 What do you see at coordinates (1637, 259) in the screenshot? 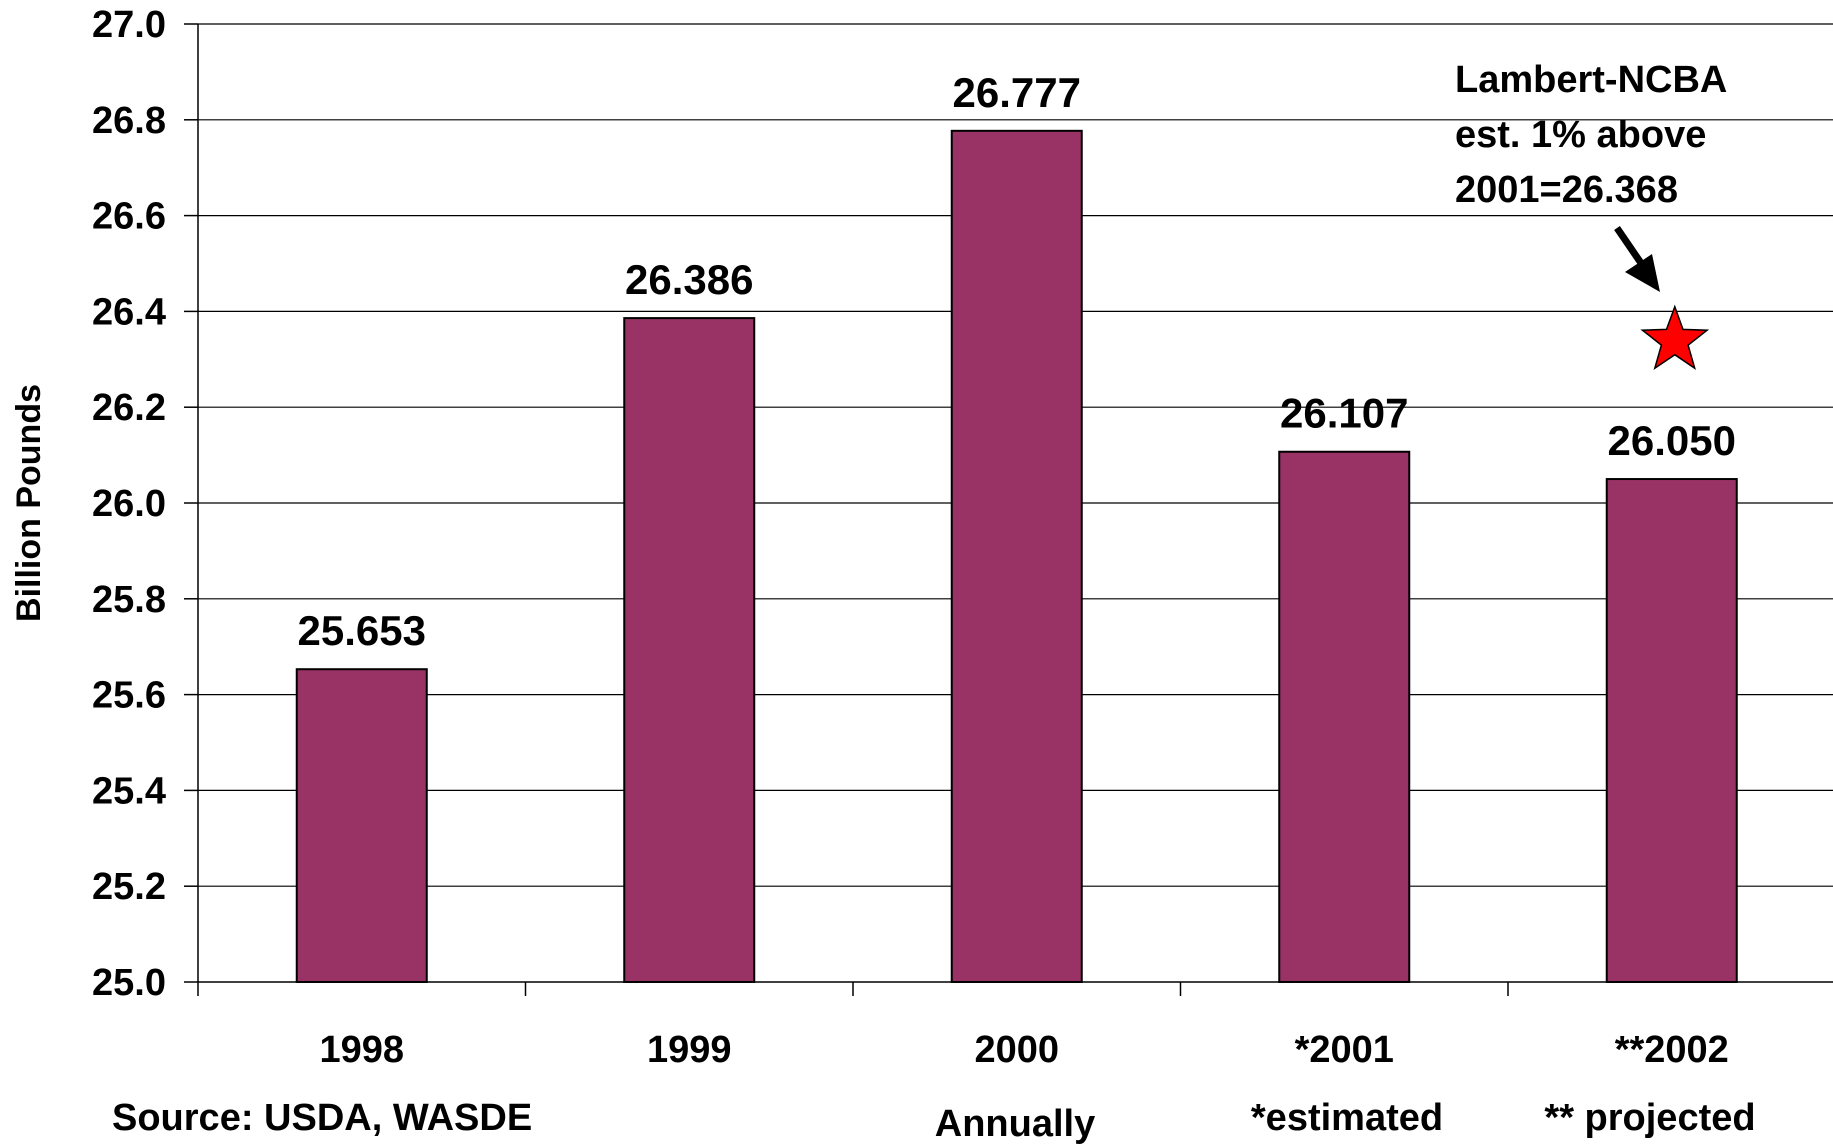
I see `arrow-icon` at bounding box center [1637, 259].